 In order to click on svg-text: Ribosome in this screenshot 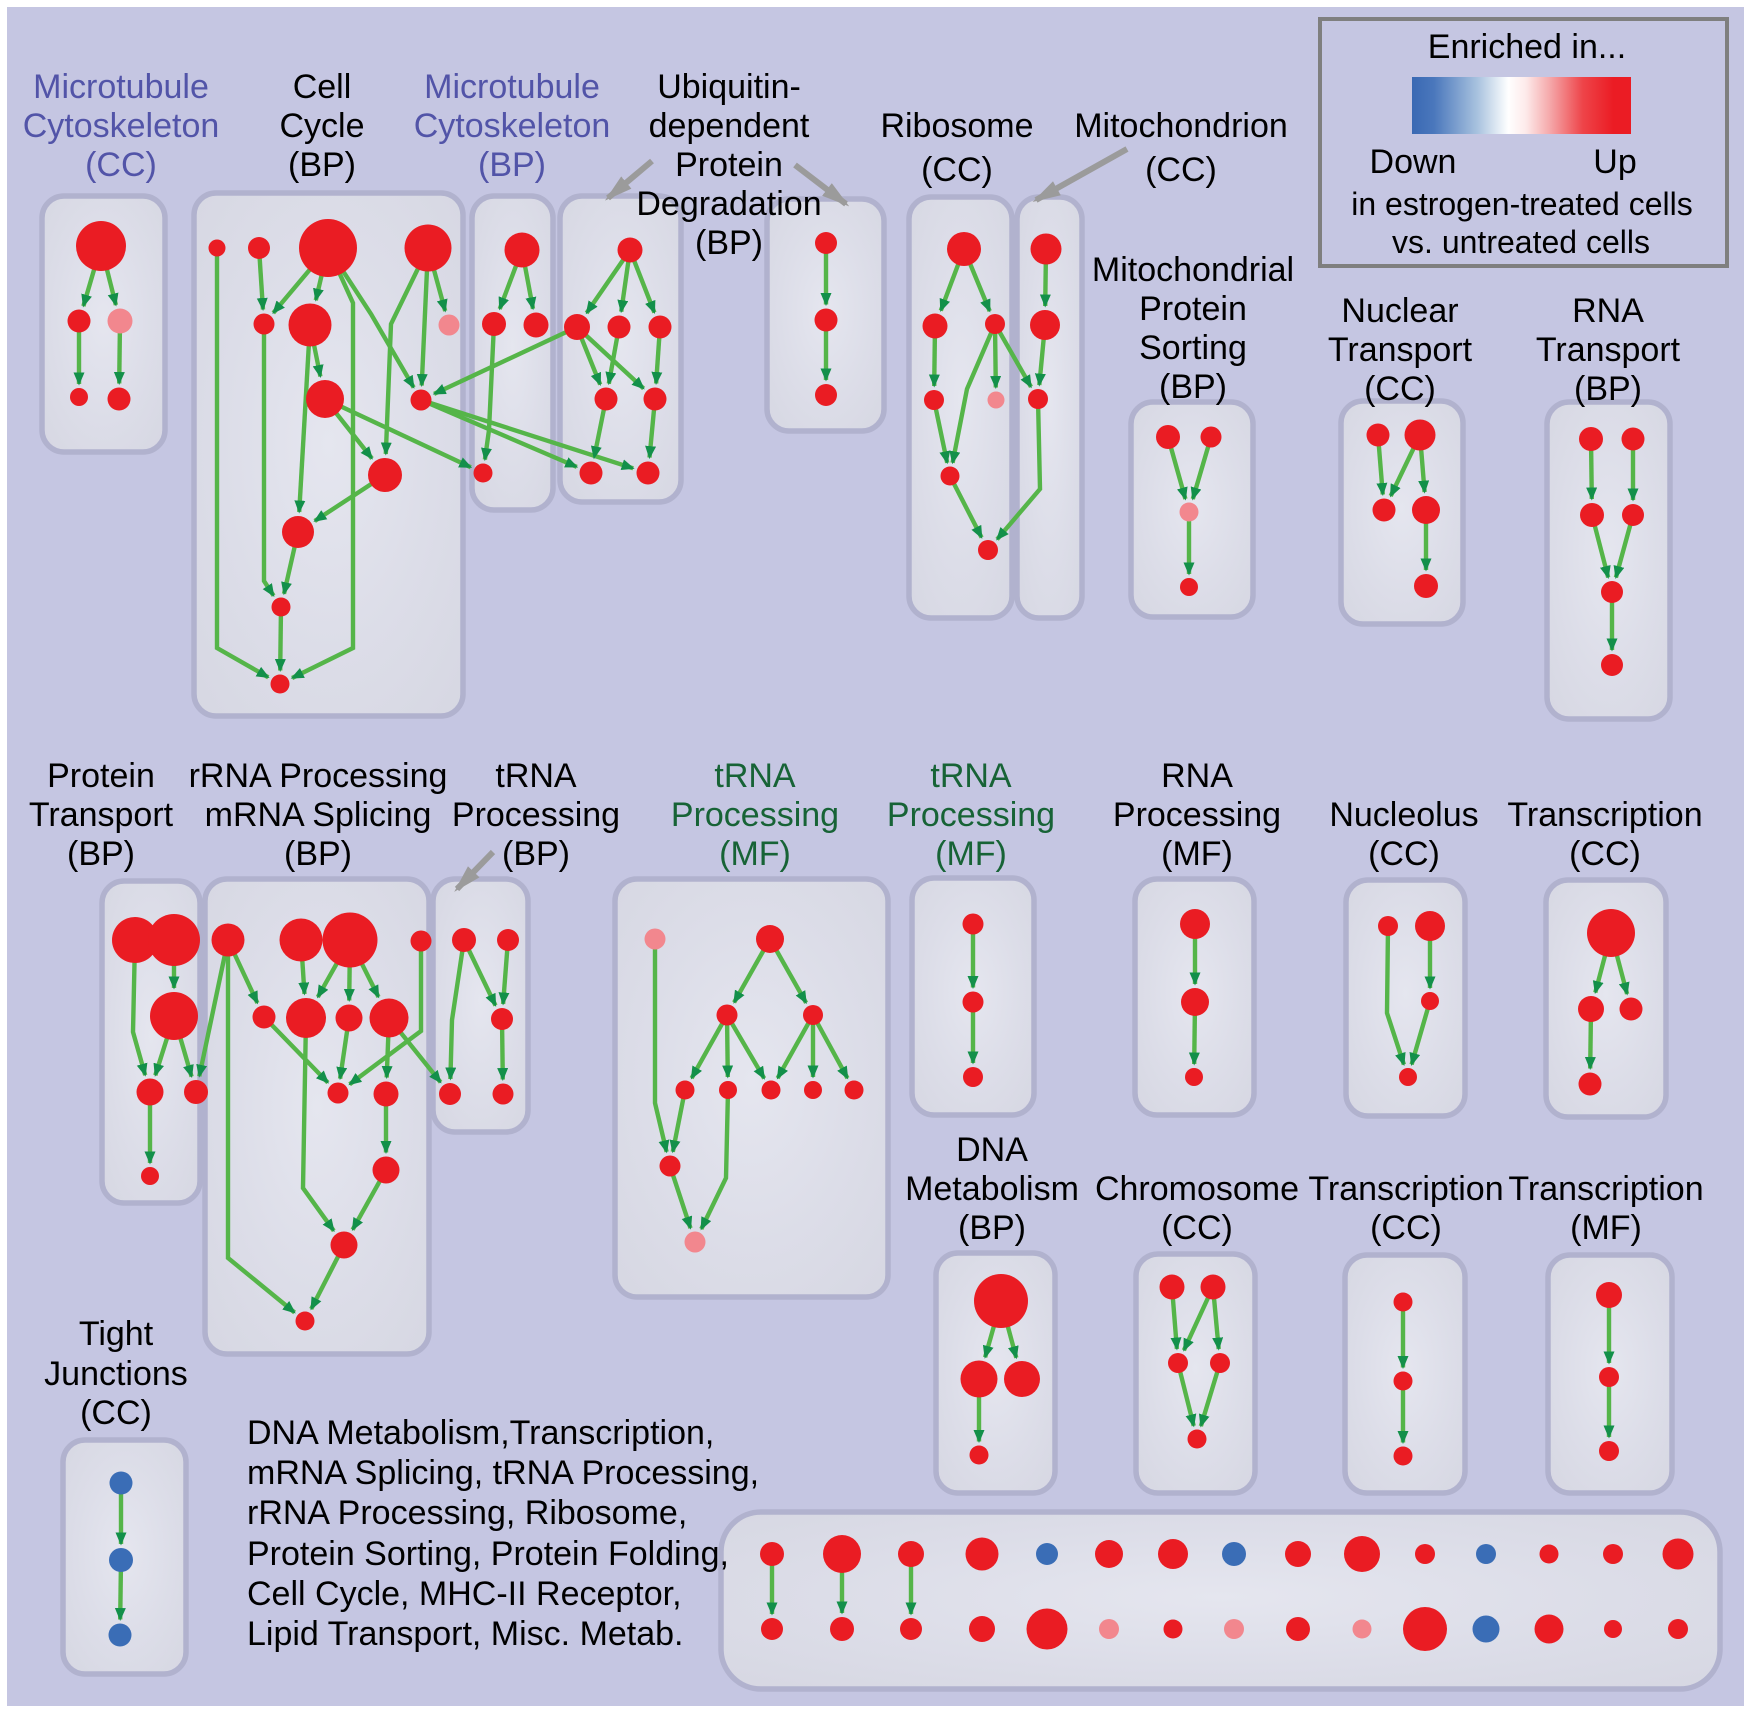, I will do `click(956, 126)`.